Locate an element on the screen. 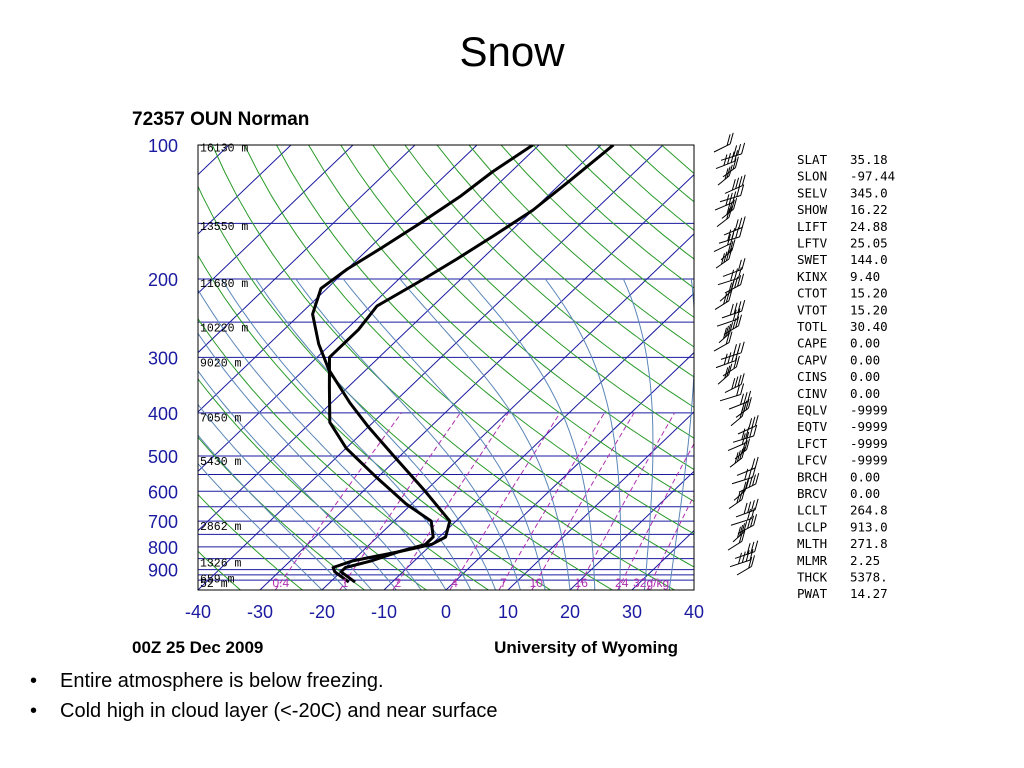 This screenshot has height=768, width=1024. index-name: SHOW is located at coordinates (812, 209).